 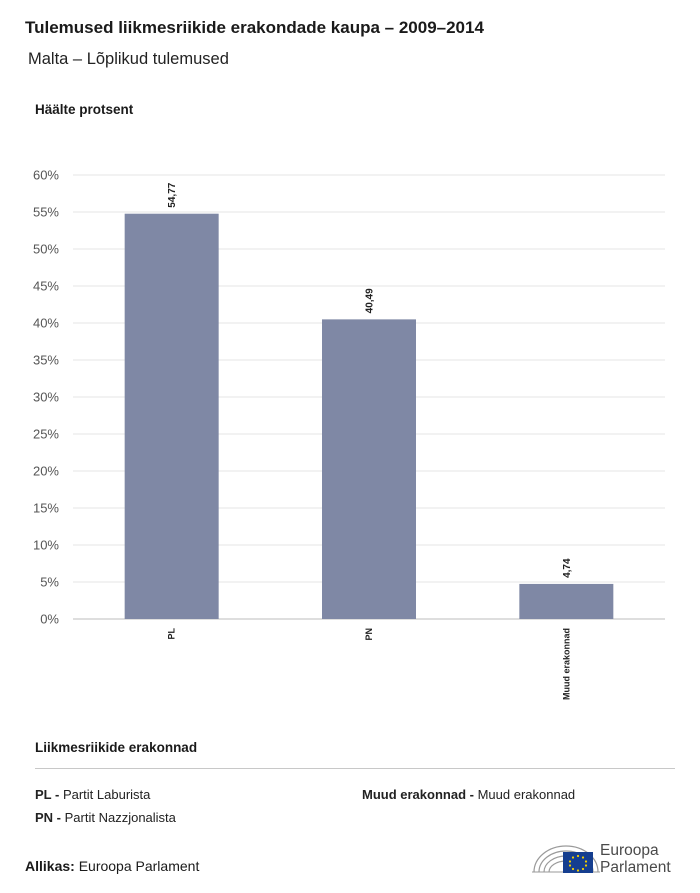 What do you see at coordinates (46, 249) in the screenshot?
I see `y-tick-label: 50%` at bounding box center [46, 249].